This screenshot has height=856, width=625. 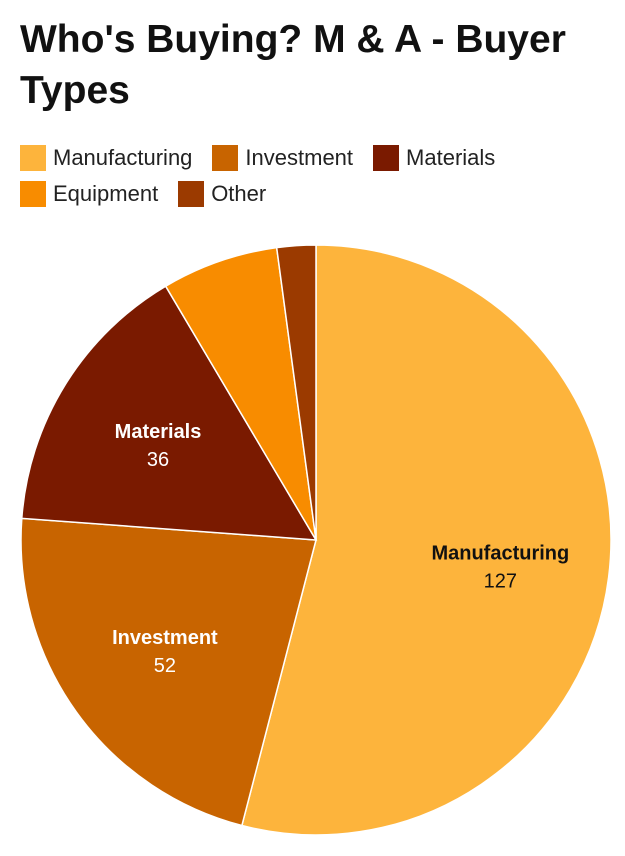 What do you see at coordinates (500, 582) in the screenshot?
I see `data-label-value-manufacturing: 127` at bounding box center [500, 582].